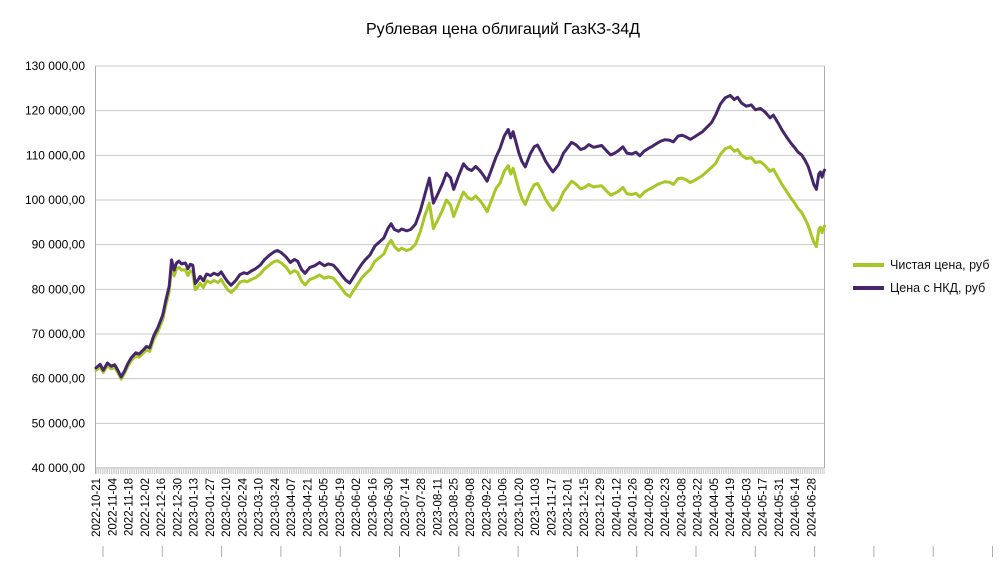 Image resolution: width=1006 pixels, height=563 pixels. What do you see at coordinates (536, 507) in the screenshot?
I see `x-axis-label: 2023-11-03` at bounding box center [536, 507].